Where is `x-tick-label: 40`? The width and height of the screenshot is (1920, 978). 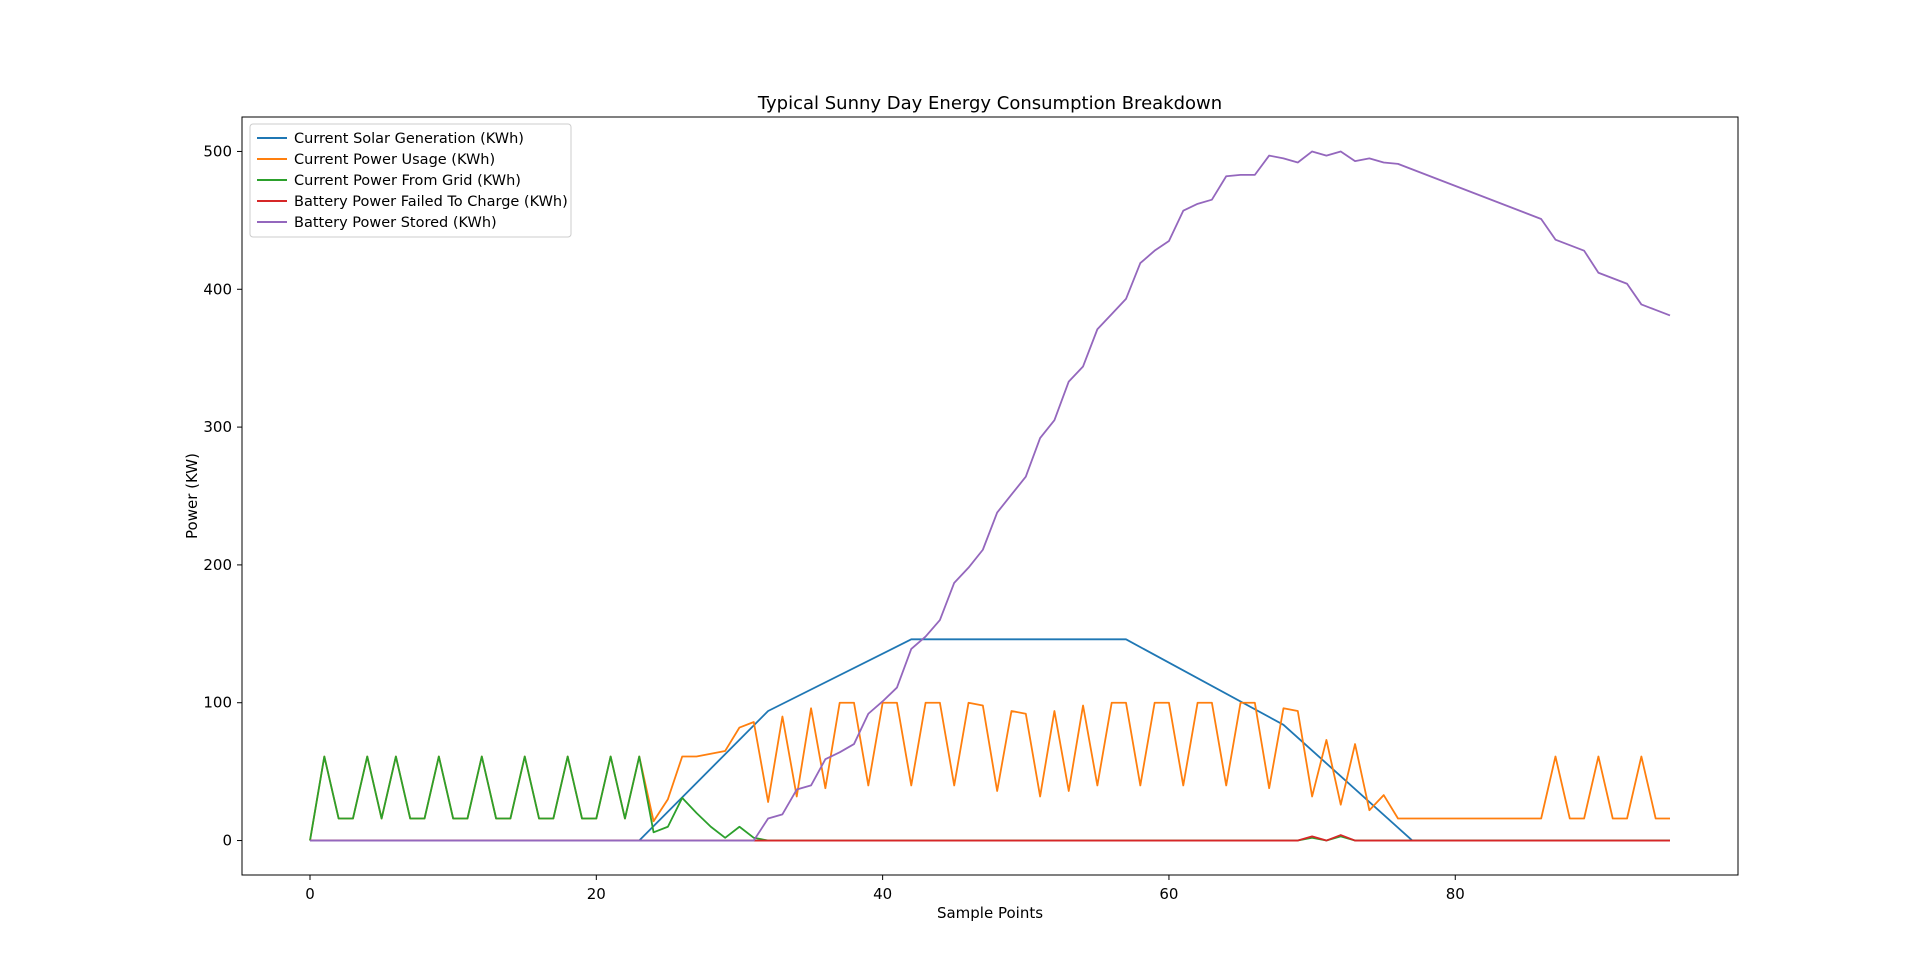 x-tick-label: 40 is located at coordinates (882, 894).